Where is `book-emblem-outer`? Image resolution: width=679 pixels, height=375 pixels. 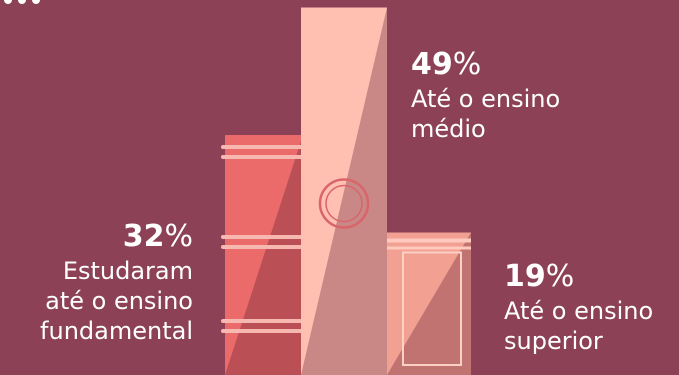 book-emblem-outer is located at coordinates (344, 203).